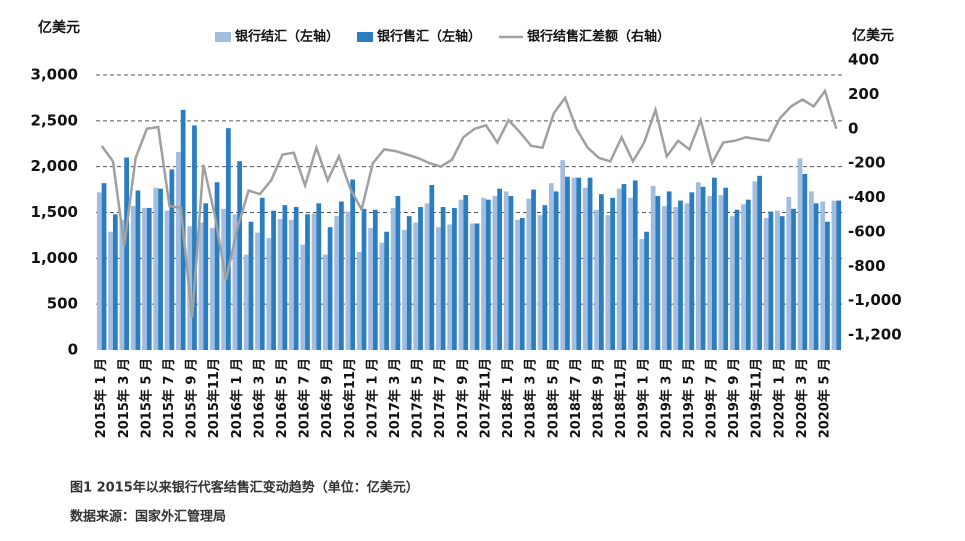 This screenshot has height=541, width=965. What do you see at coordinates (350, 398) in the screenshot?
I see `x-tick-label: 2016年11月` at bounding box center [350, 398].